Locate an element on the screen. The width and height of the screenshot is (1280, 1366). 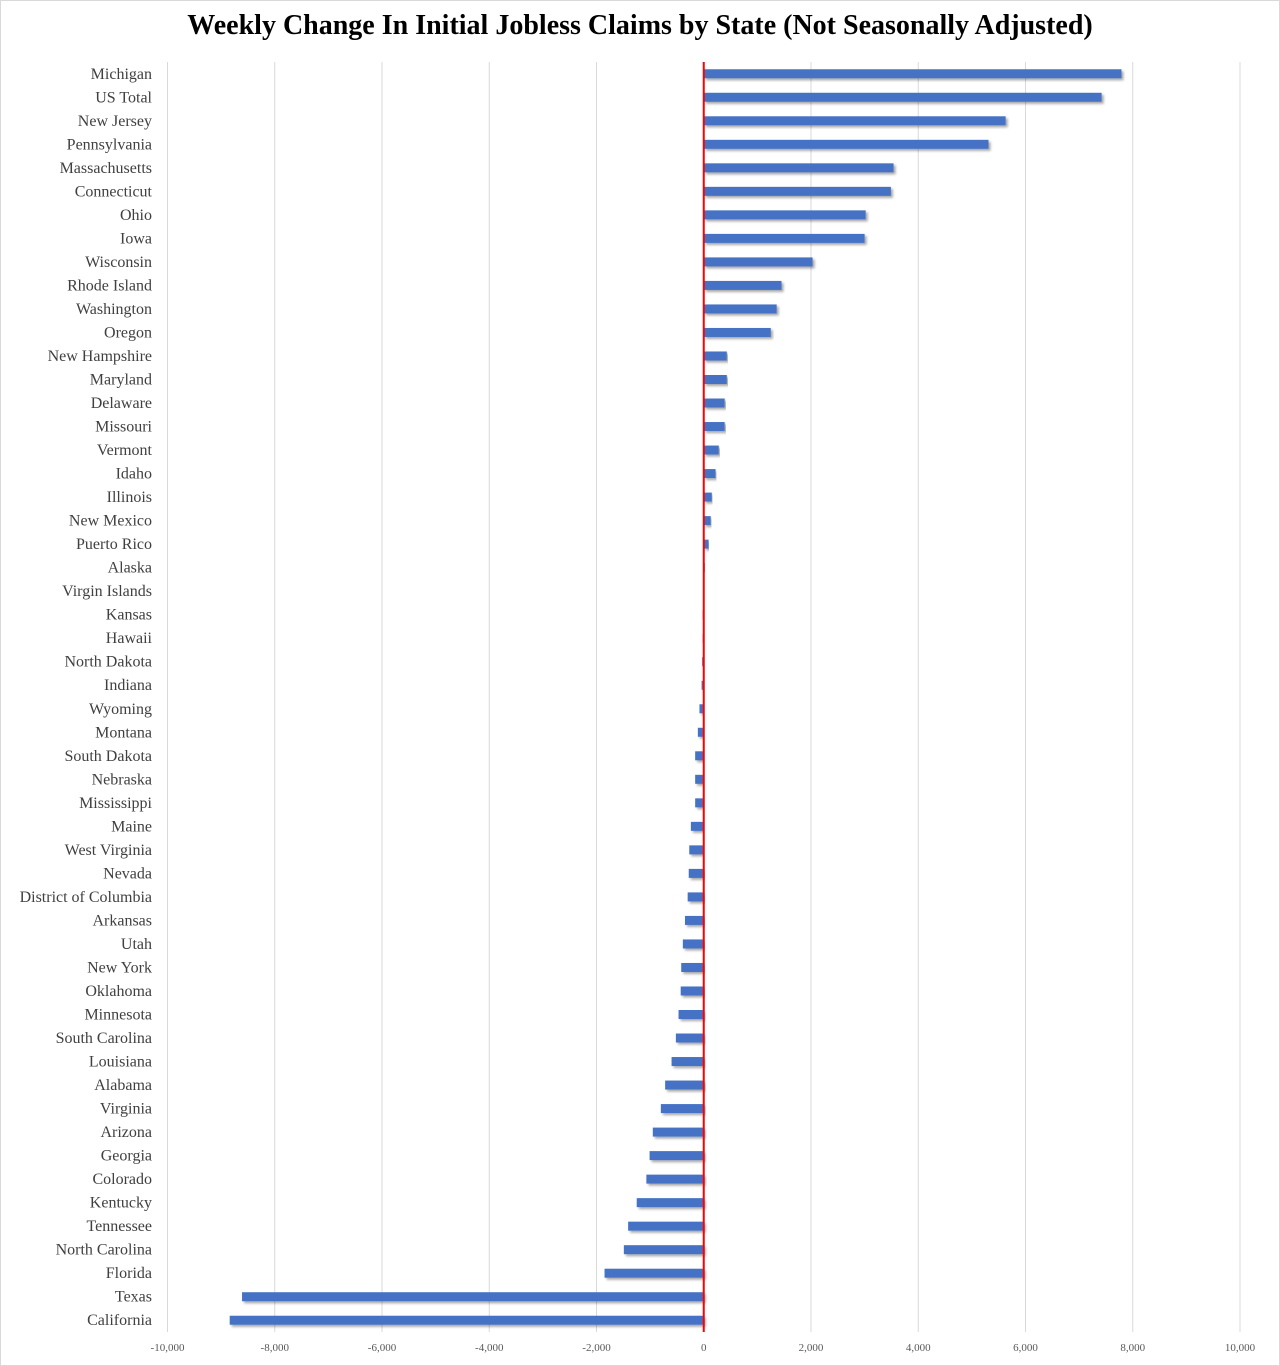
category-label: Virgin Islands is located at coordinates (107, 591).